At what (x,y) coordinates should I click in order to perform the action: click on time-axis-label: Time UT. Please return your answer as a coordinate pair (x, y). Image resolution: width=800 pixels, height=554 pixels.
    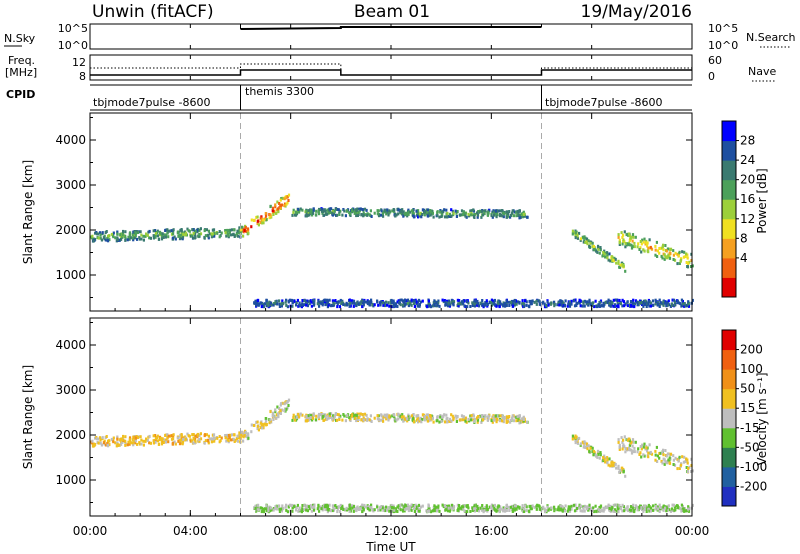
    Looking at the image, I should click on (390, 547).